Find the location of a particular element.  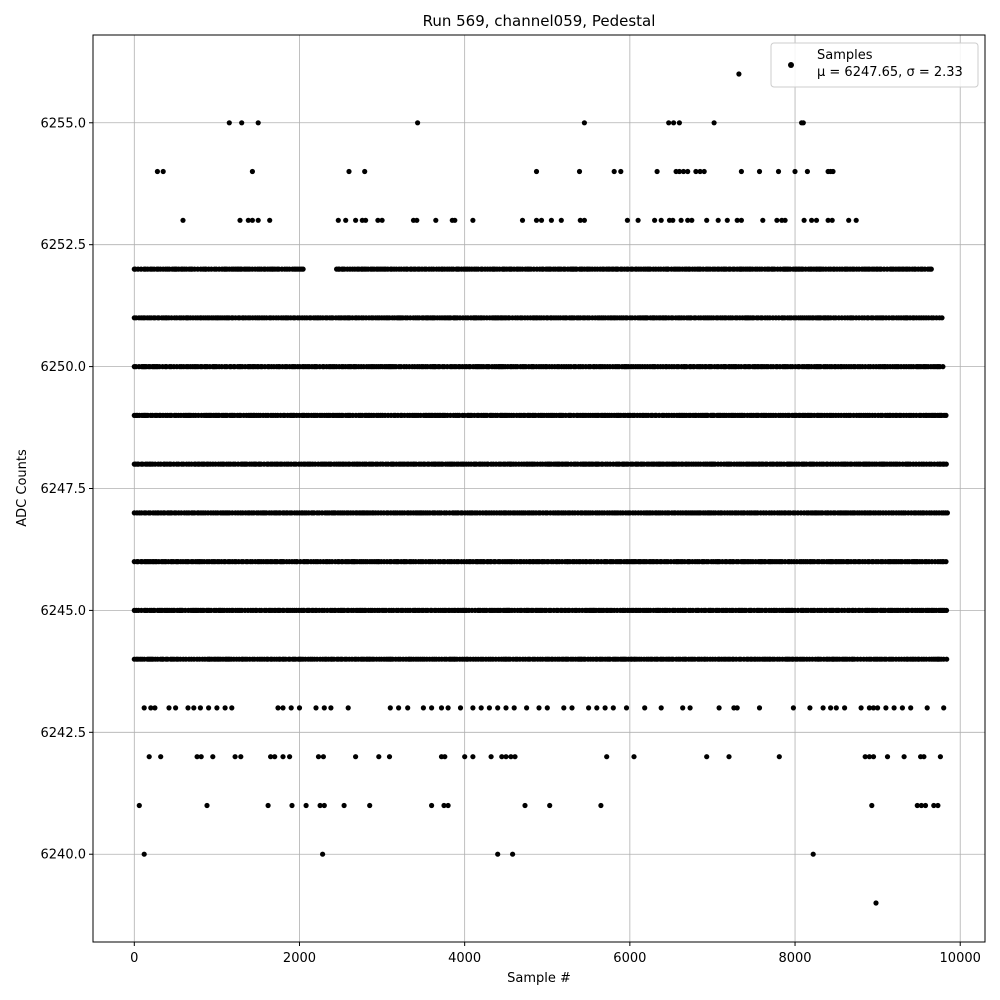

y-axis-label: ADC Counts is located at coordinates (22, 488).